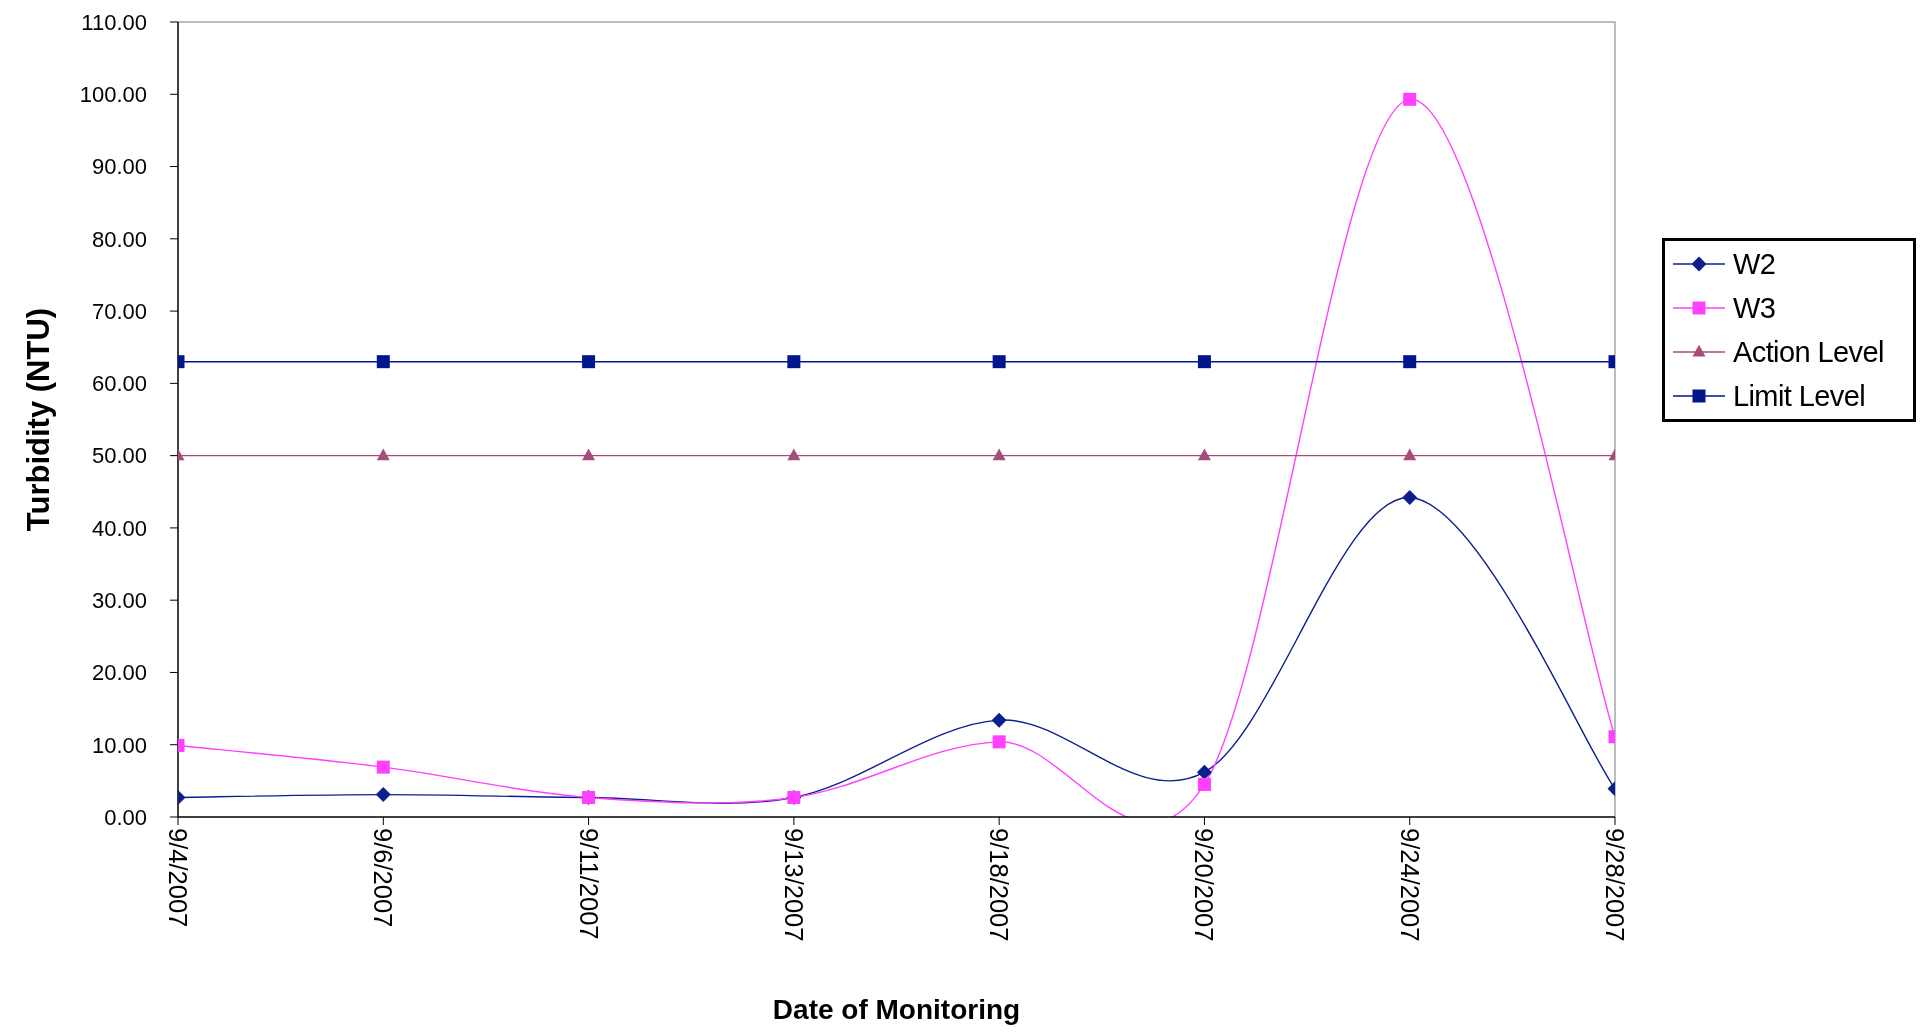 This screenshot has width=1932, height=1035. I want to click on y-tick-label: 10.00, so click(119, 745).